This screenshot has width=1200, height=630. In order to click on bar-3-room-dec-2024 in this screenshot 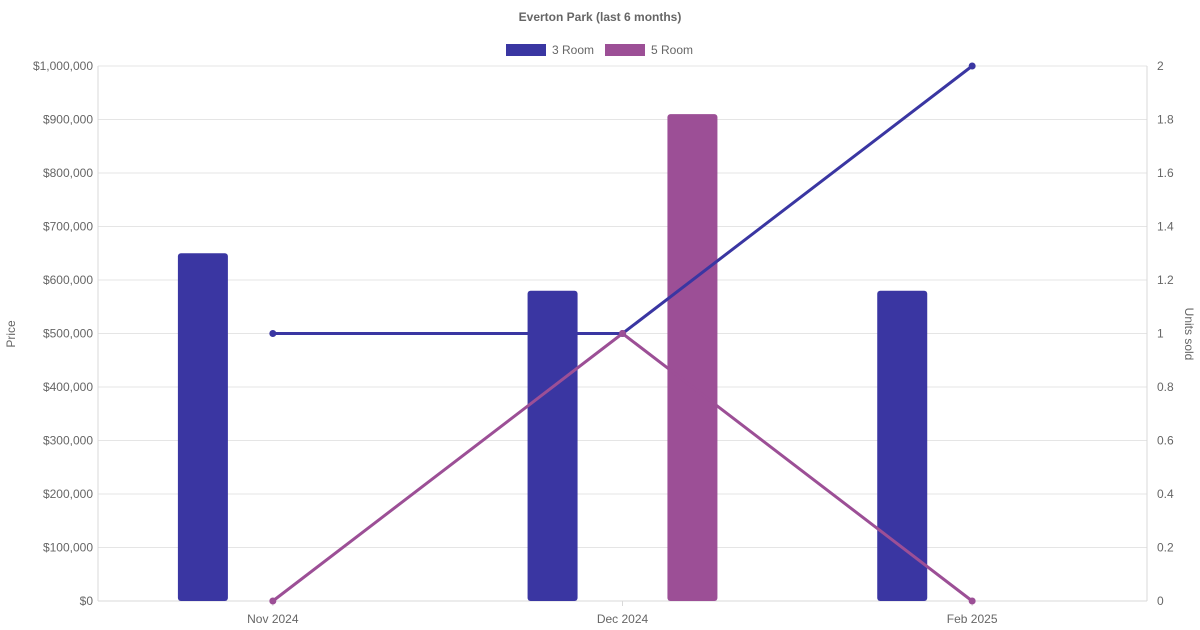, I will do `click(552, 445)`.